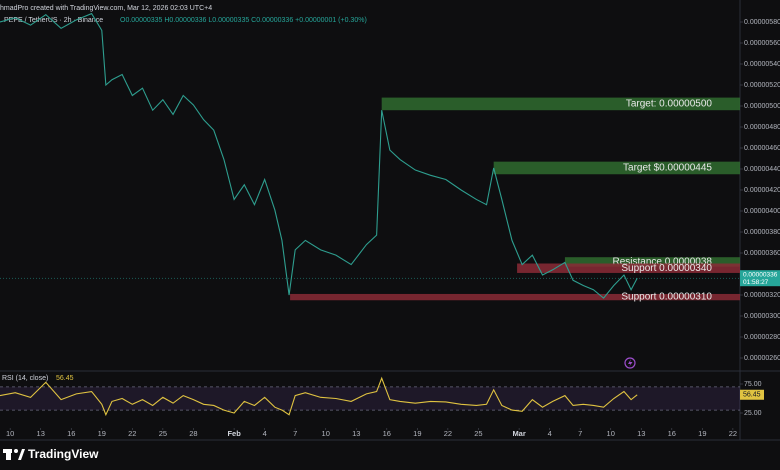 Image resolution: width=780 pixels, height=470 pixels. What do you see at coordinates (667, 168) in the screenshot?
I see `zone-label: Target $0.00000445` at bounding box center [667, 168].